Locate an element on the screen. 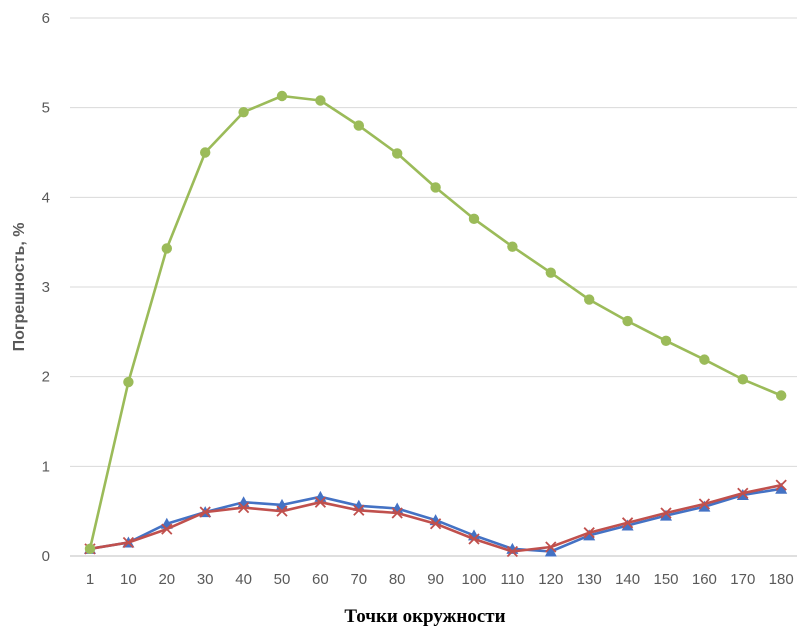 This screenshot has width=801, height=635. x-tick-label: 140 is located at coordinates (627, 579).